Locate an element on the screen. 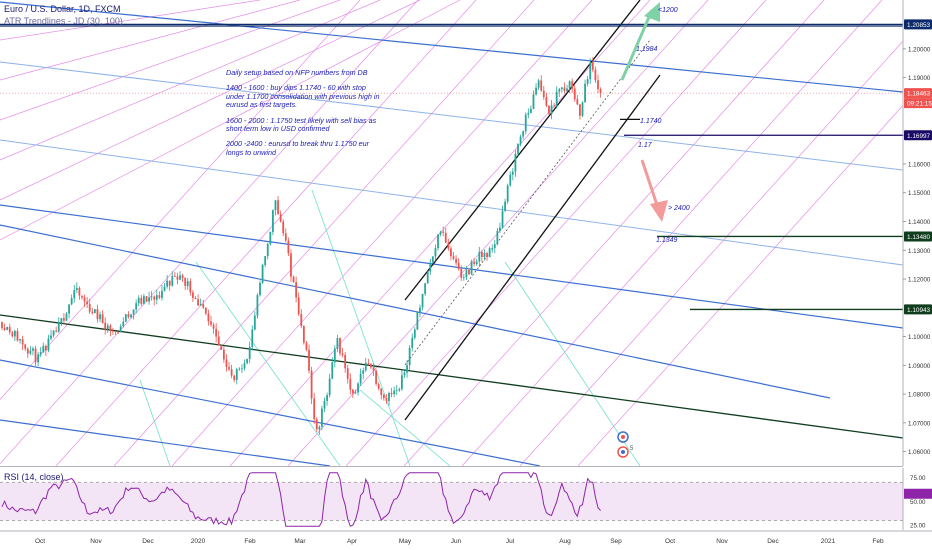 This screenshot has height=550, width=932. annotation-117: 1.17 is located at coordinates (645, 145).